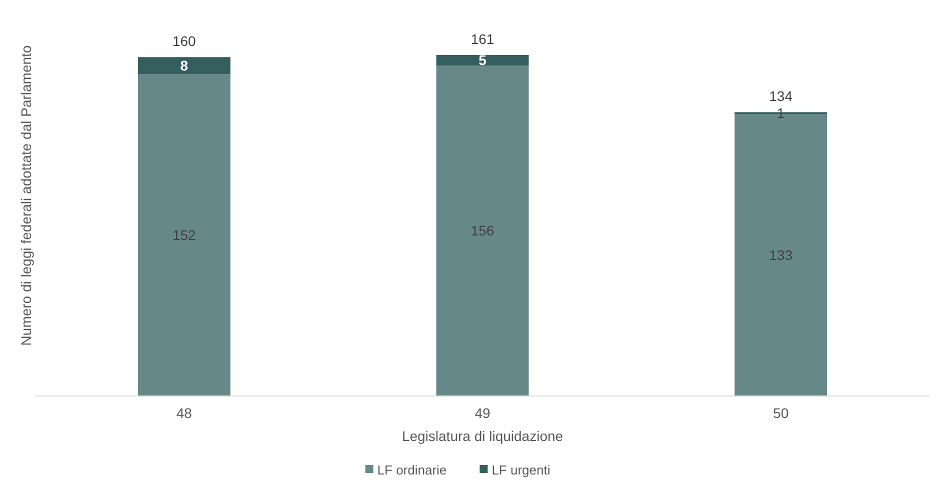 This screenshot has width=945, height=492. What do you see at coordinates (781, 413) in the screenshot?
I see `x-tick-label: 50` at bounding box center [781, 413].